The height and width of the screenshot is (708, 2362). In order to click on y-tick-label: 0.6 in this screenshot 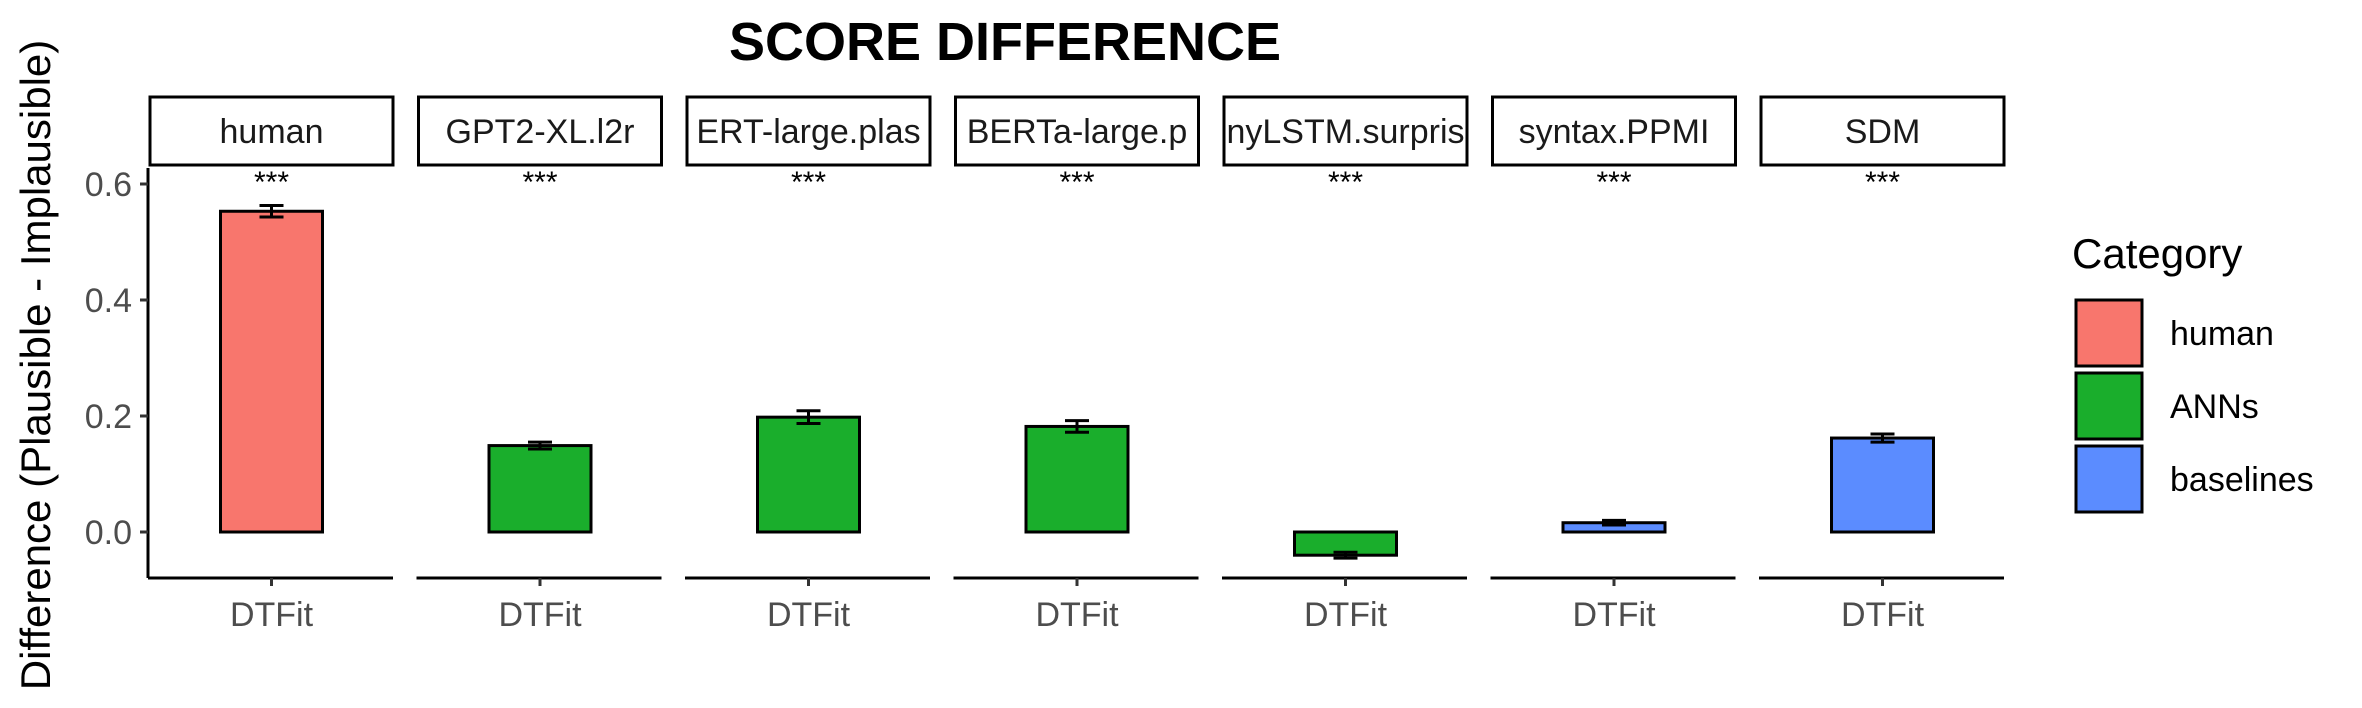, I will do `click(108, 185)`.